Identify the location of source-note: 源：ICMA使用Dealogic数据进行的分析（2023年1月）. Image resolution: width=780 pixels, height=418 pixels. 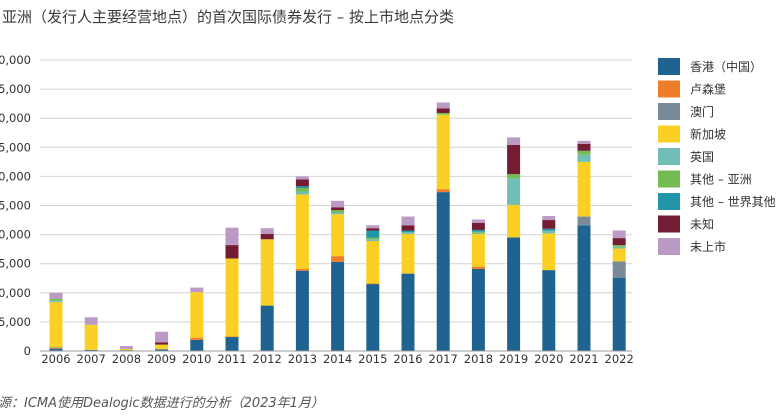
(162, 403).